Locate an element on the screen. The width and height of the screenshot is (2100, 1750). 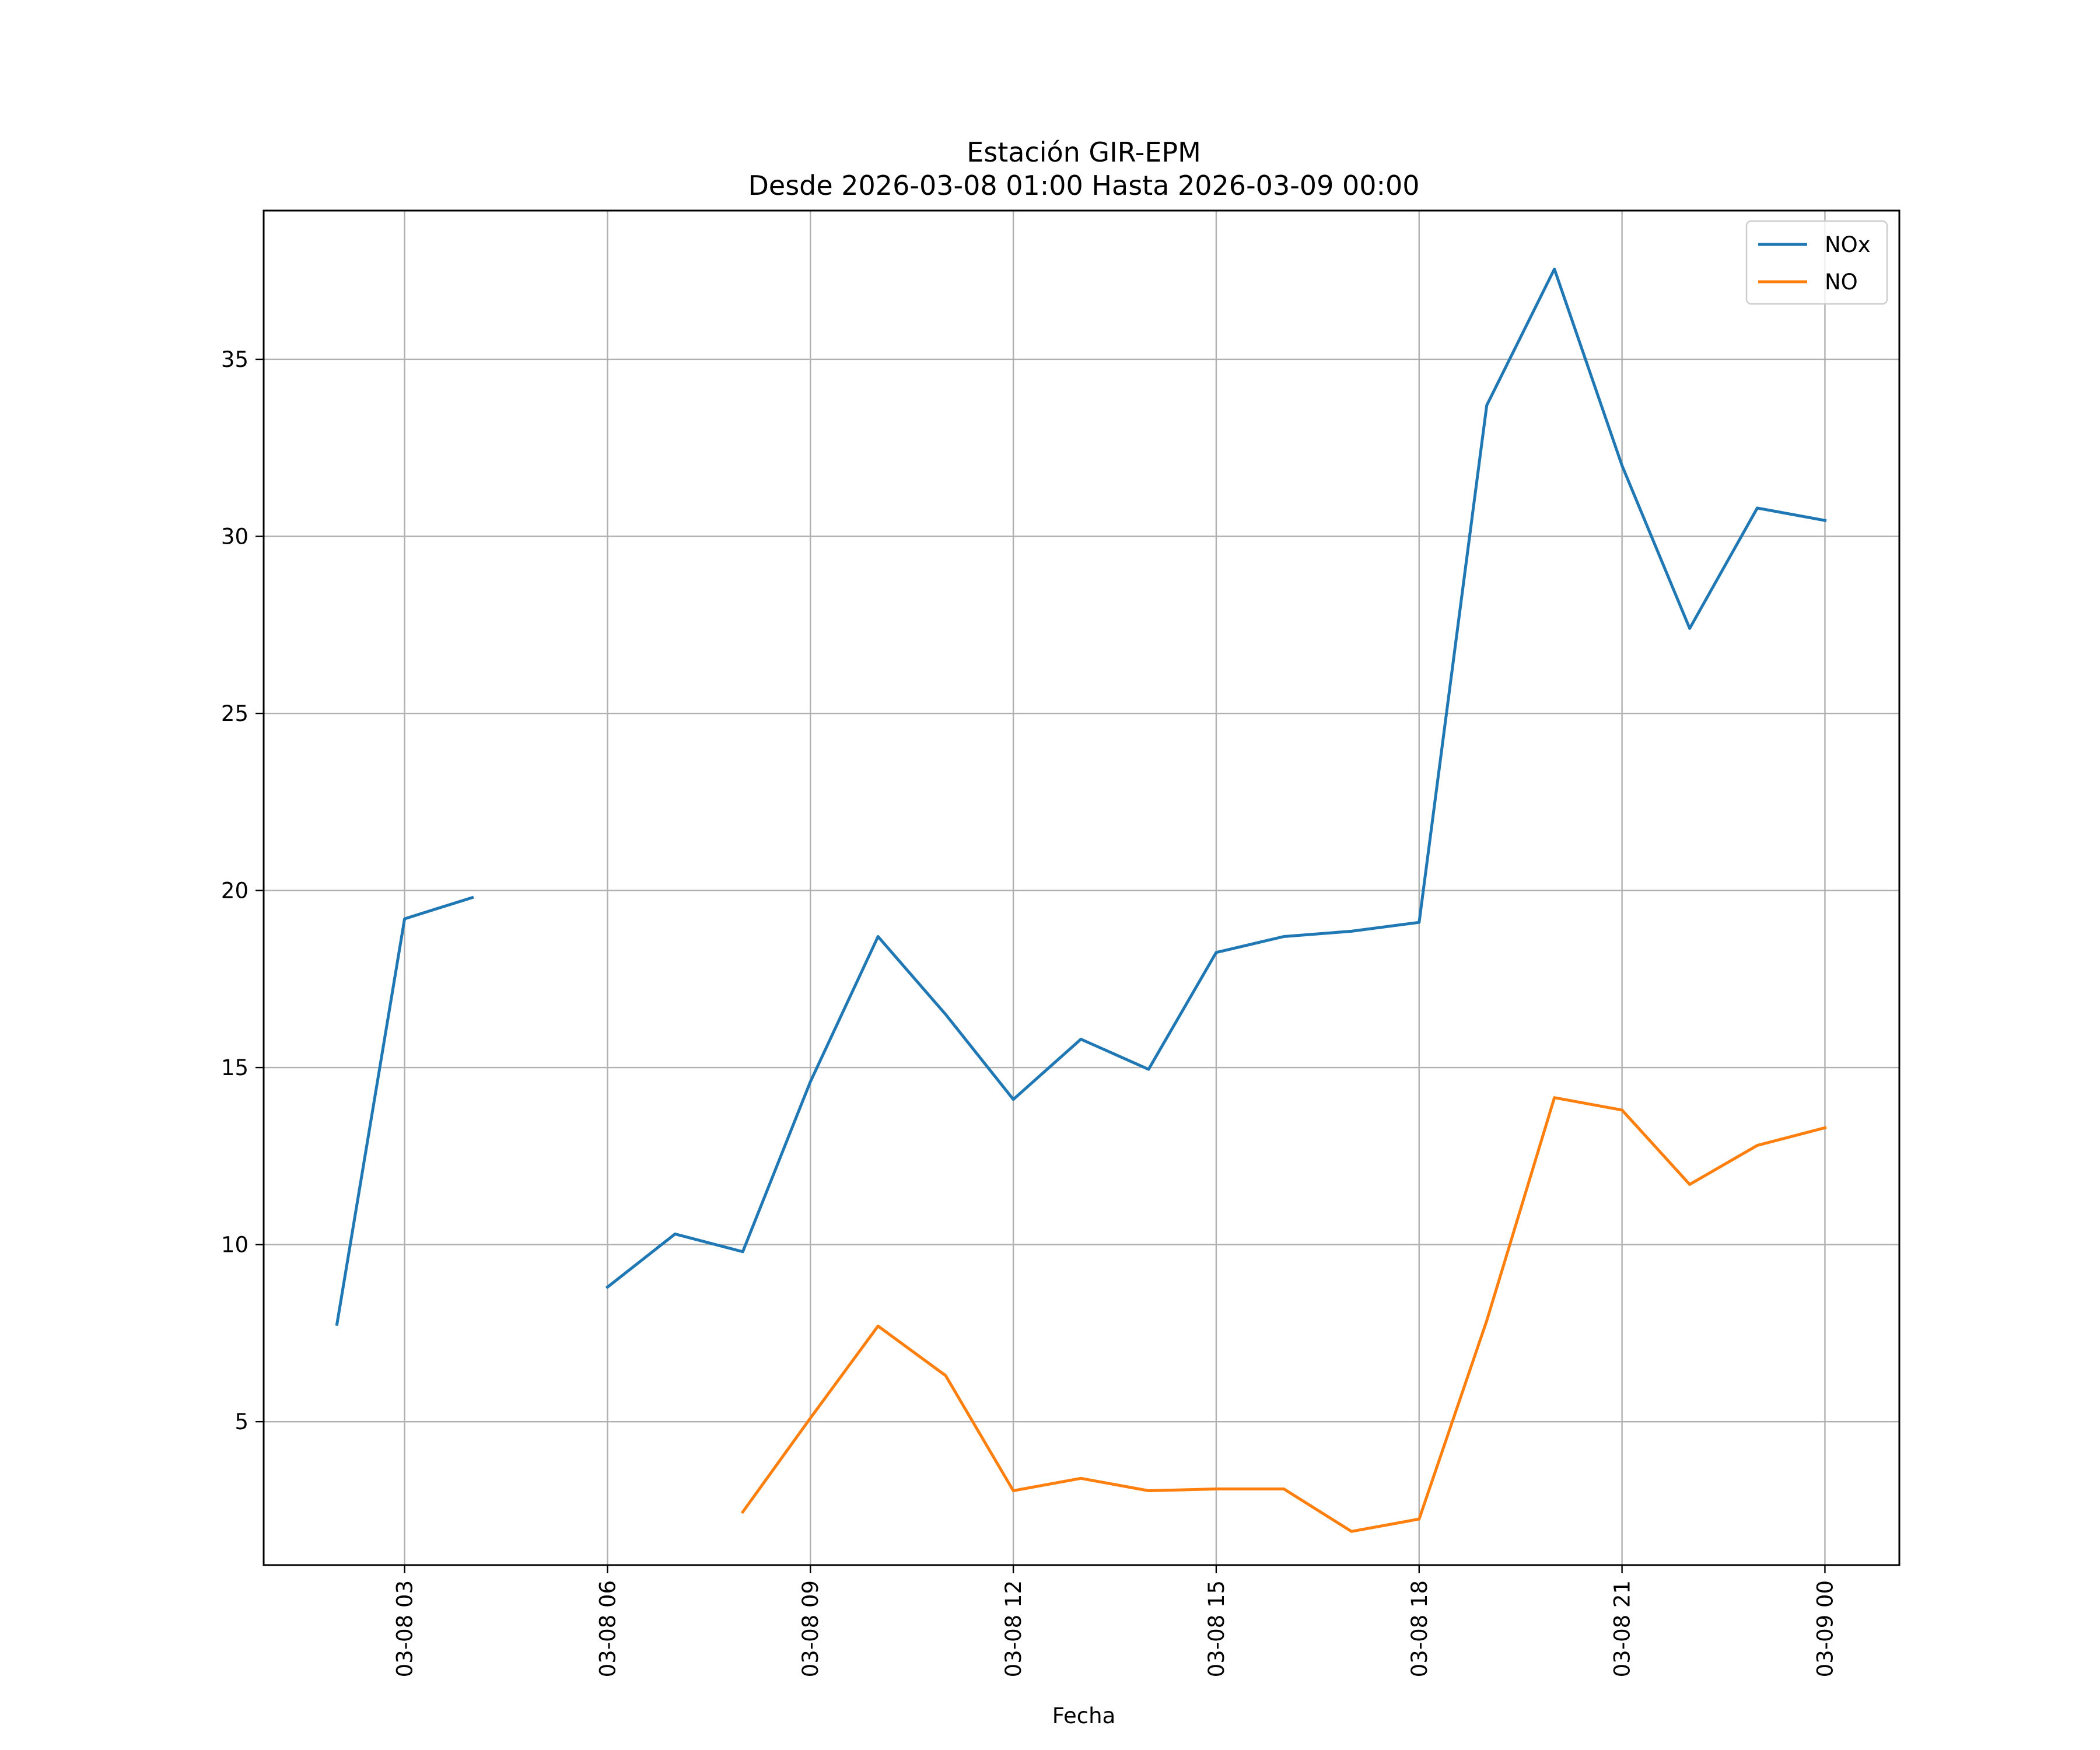
y-tick-label: 30 is located at coordinates (235, 536).